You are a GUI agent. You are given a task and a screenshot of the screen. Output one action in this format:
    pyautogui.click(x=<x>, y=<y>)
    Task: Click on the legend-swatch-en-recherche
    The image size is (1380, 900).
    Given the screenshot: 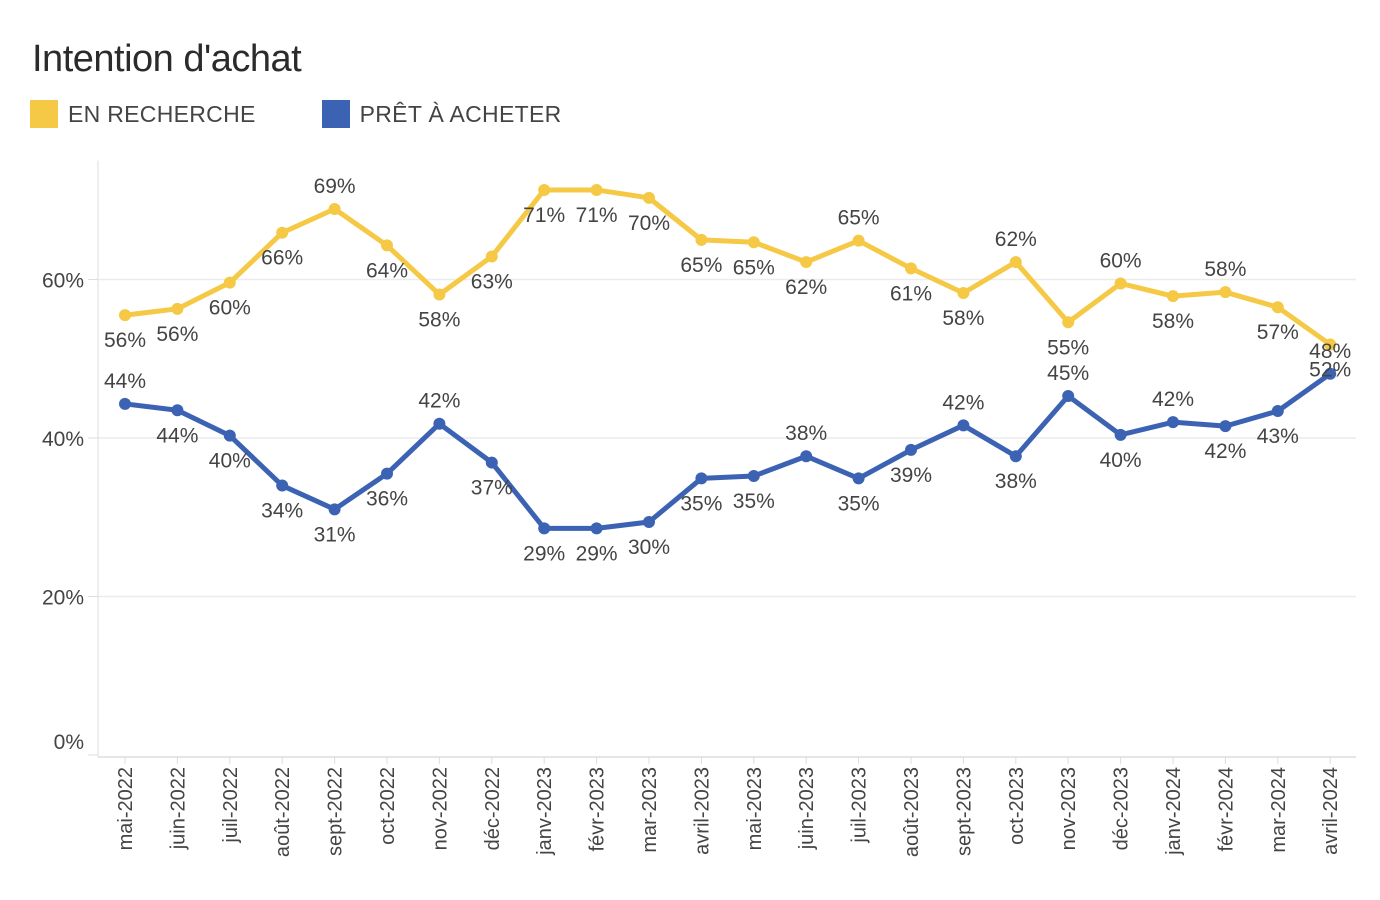 What is the action you would take?
    pyautogui.click(x=44, y=114)
    